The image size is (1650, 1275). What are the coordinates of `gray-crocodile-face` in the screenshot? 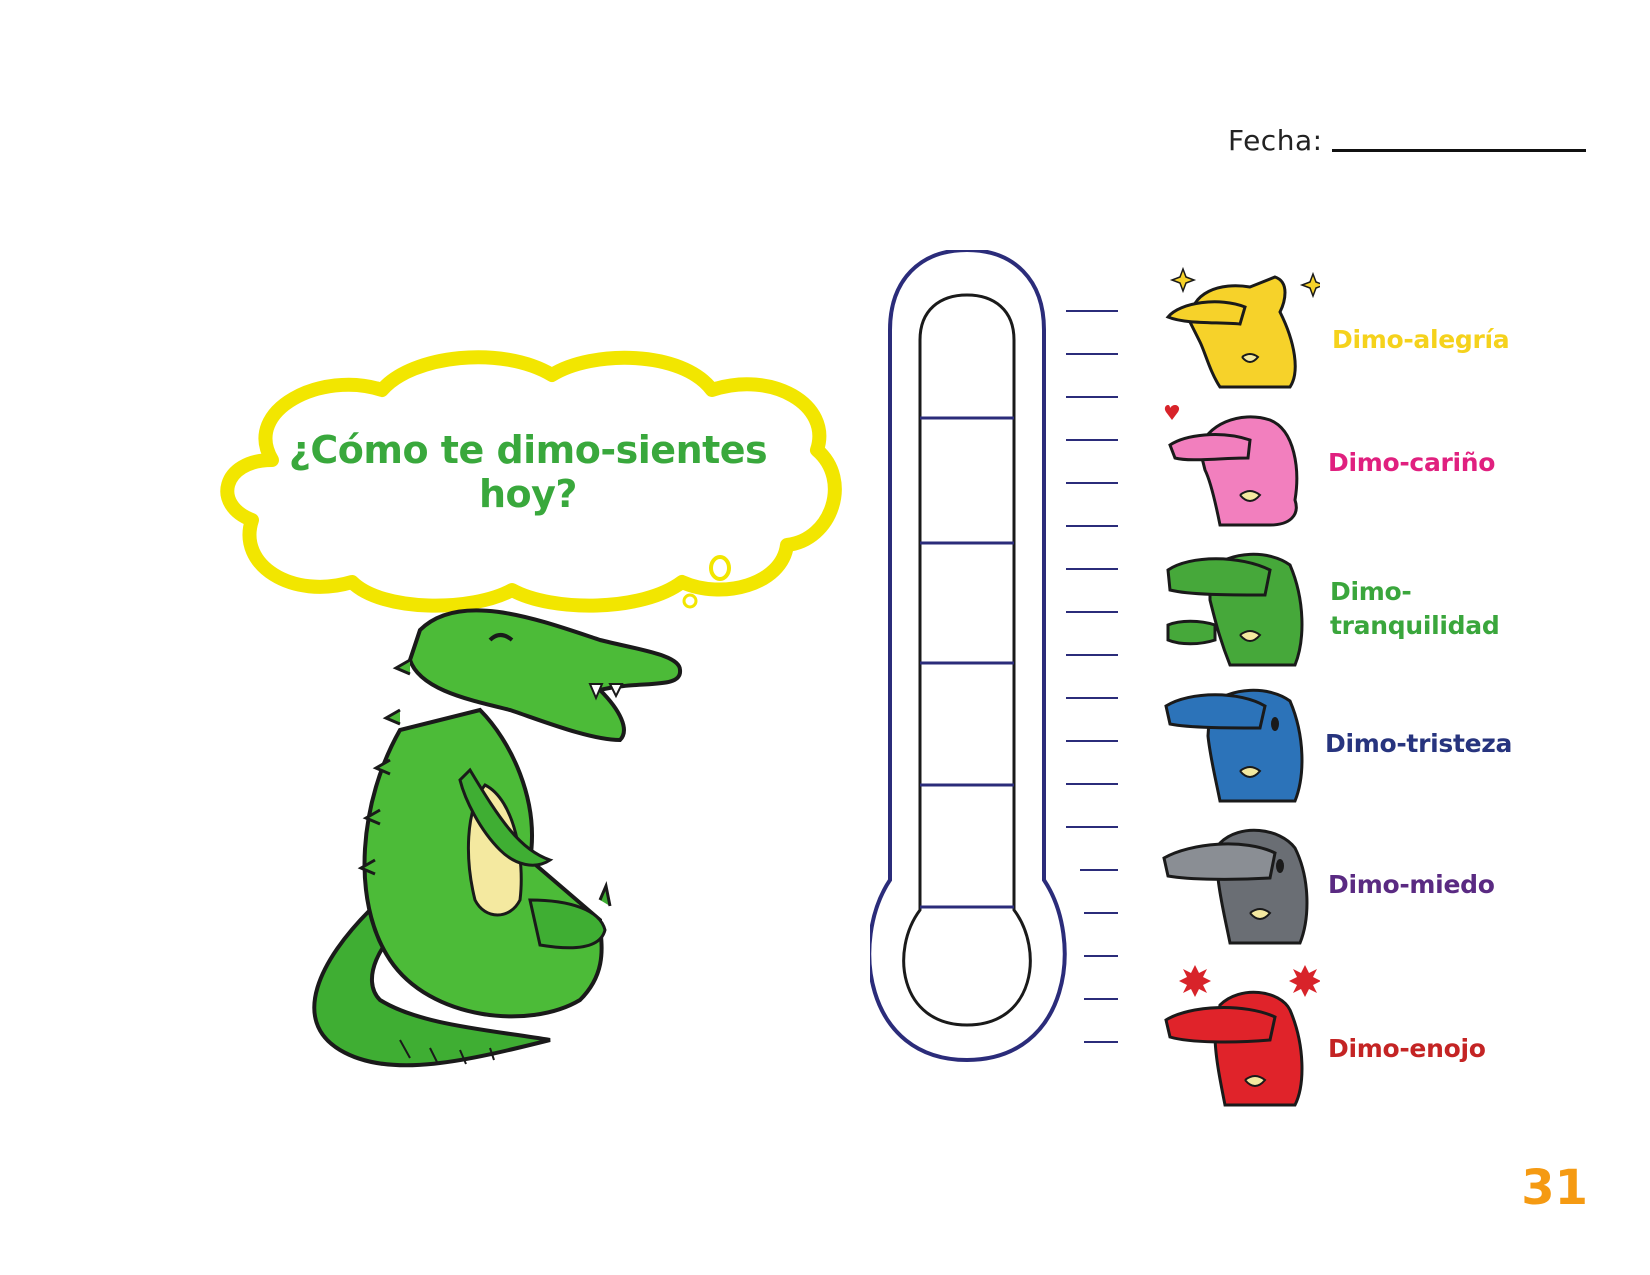 It's located at (1240, 883).